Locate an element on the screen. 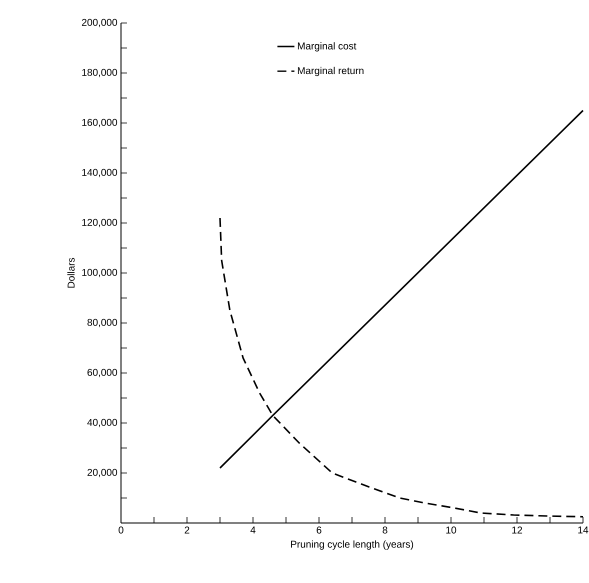 The image size is (589, 583). y-tick-label: 20,000 is located at coordinates (103, 473).